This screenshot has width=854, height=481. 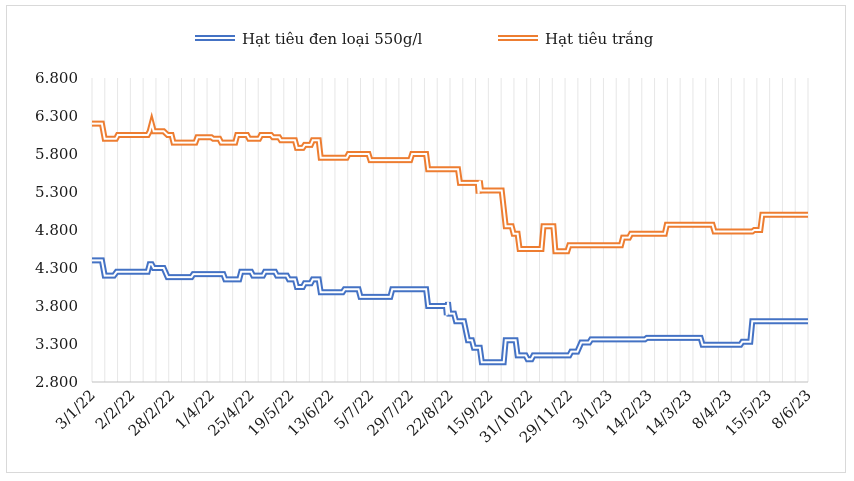 I want to click on x-tick-label: 8/6/23, so click(x=791, y=409).